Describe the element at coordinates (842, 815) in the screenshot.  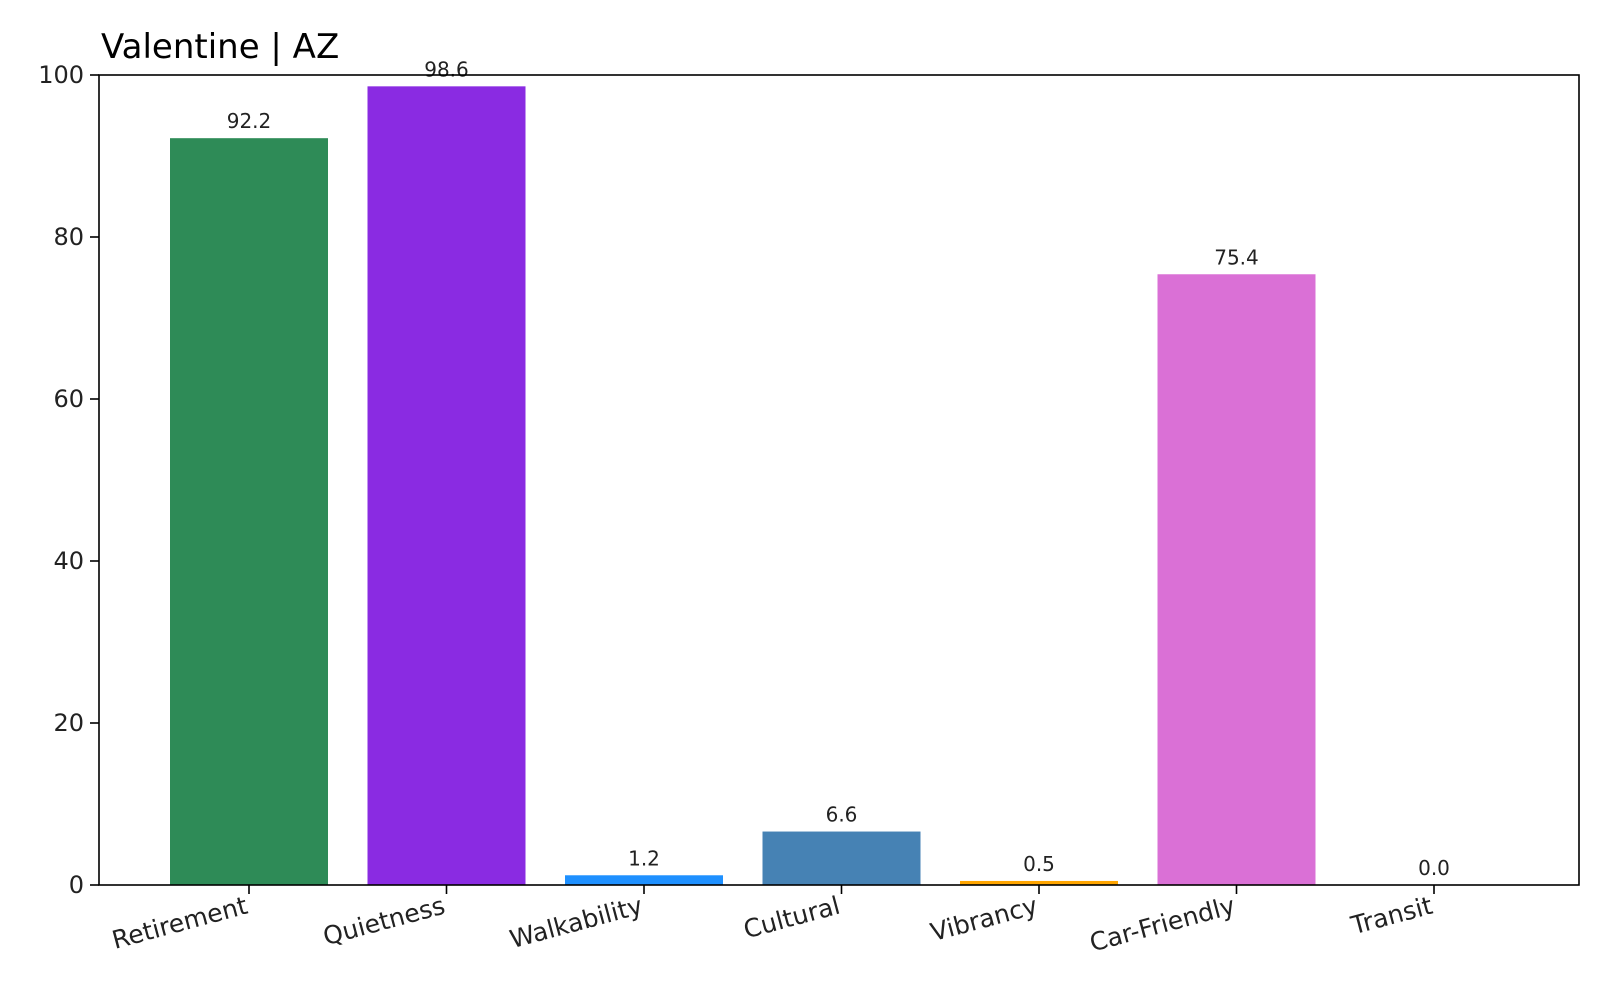
I see `data-label: 6.6` at that location.